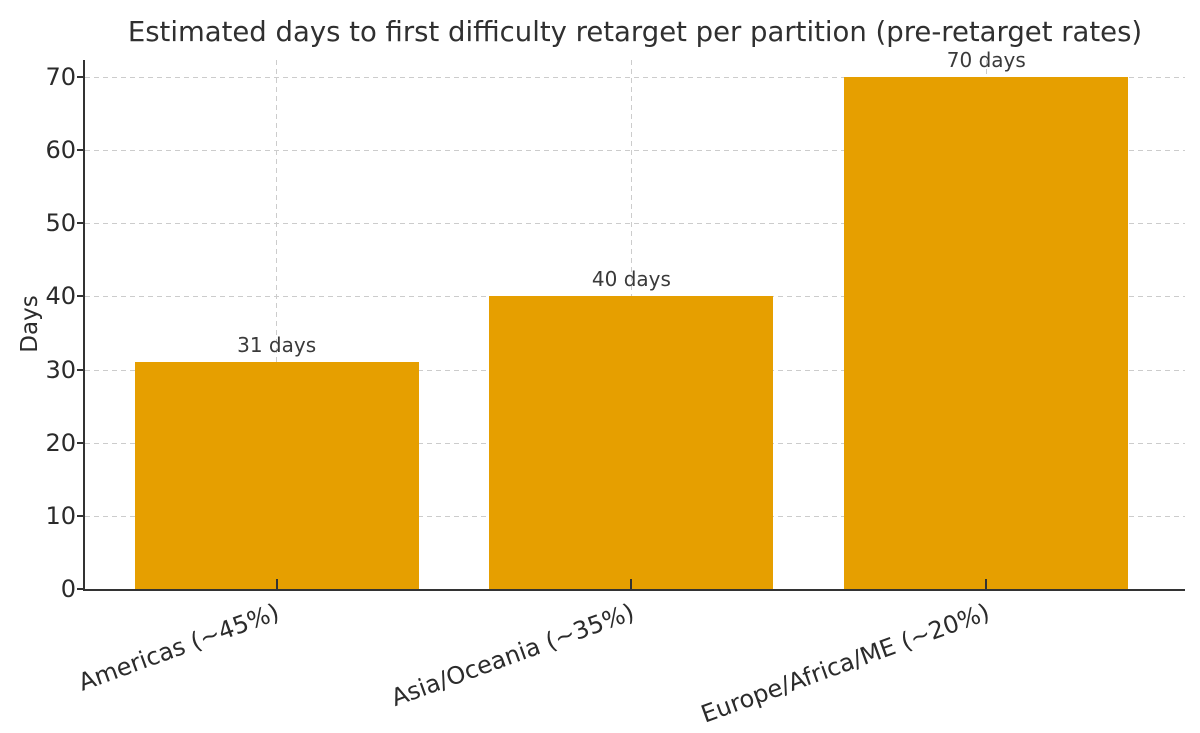  Describe the element at coordinates (60, 515) in the screenshot. I see `y-tick-label: 10` at that location.